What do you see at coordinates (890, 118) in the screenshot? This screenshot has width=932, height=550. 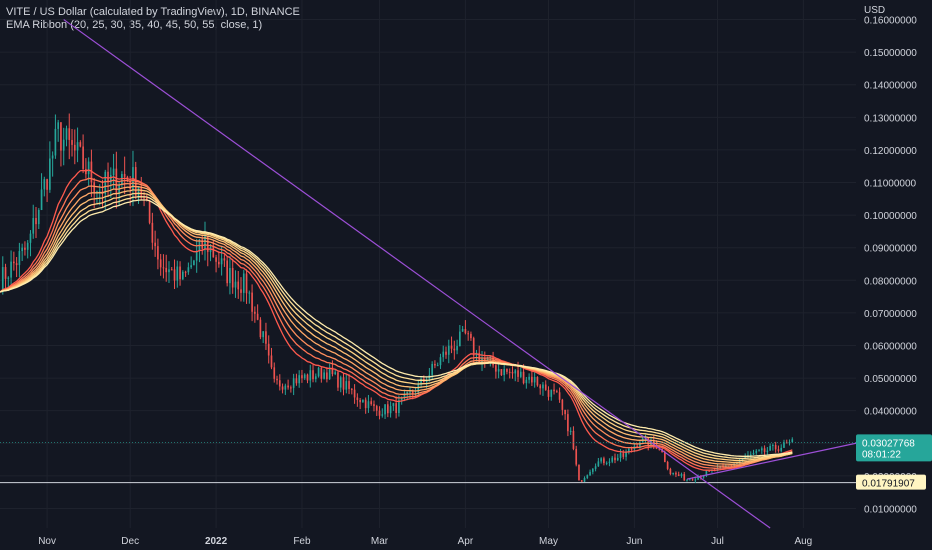 I see `y-tick-label: 0.13000000` at bounding box center [890, 118].